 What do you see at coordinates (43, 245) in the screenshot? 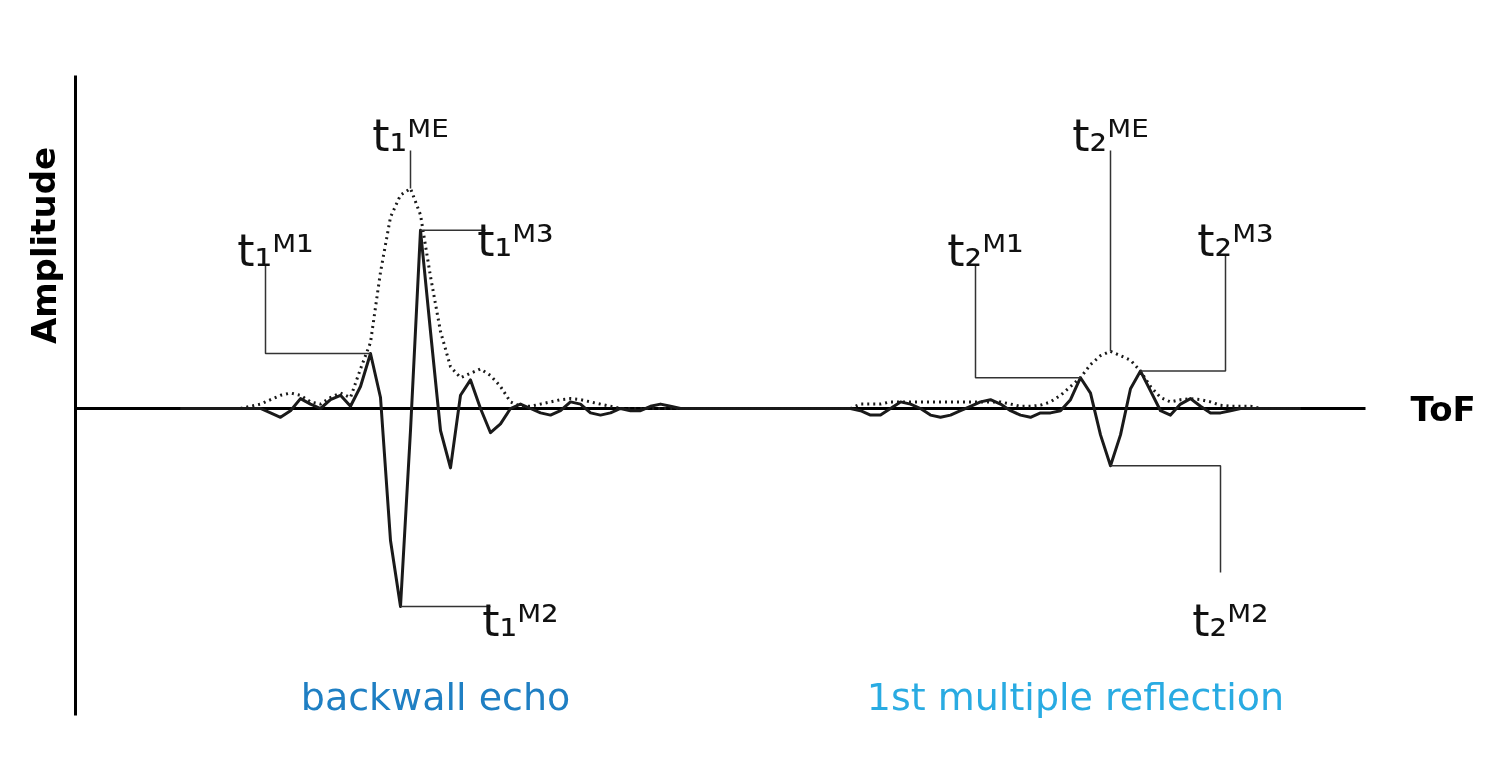
I see `y-axis-title: Amplitude` at bounding box center [43, 245].